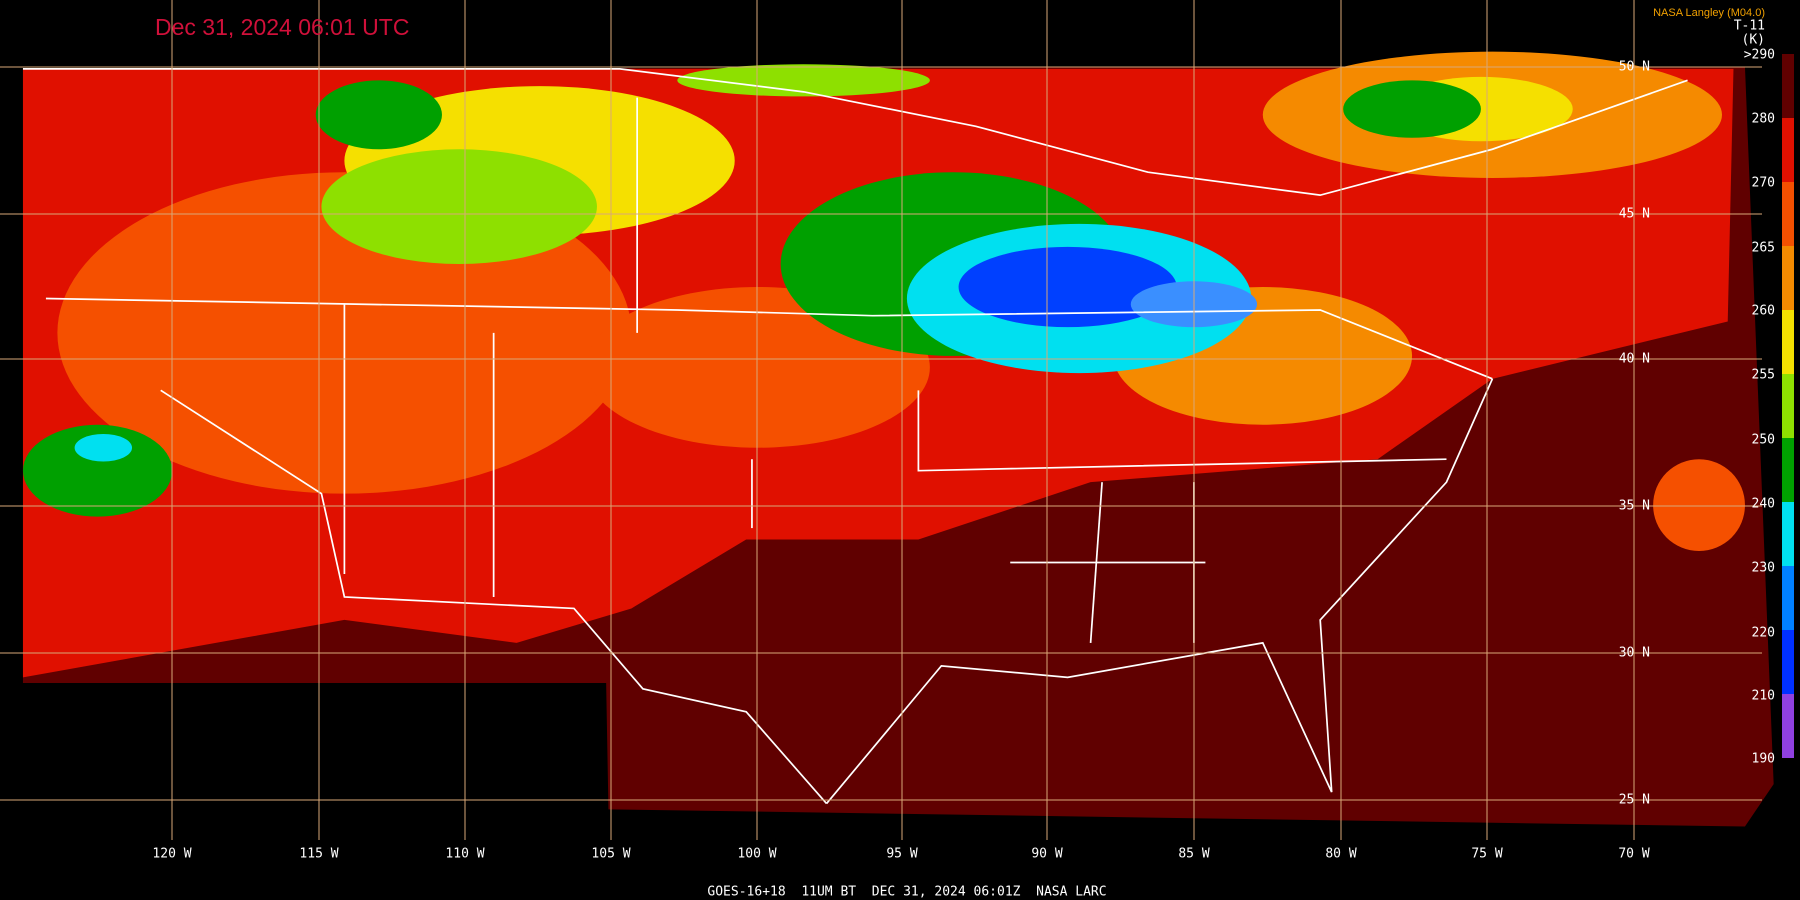  Describe the element at coordinates (1763, 440) in the screenshot. I see `colorbar-label: 250` at that location.